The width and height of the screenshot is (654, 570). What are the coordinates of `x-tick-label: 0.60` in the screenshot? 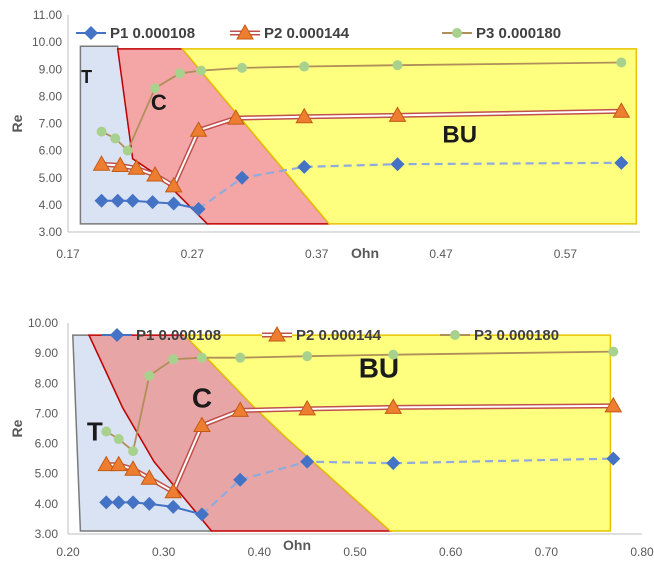 It's located at (451, 552).